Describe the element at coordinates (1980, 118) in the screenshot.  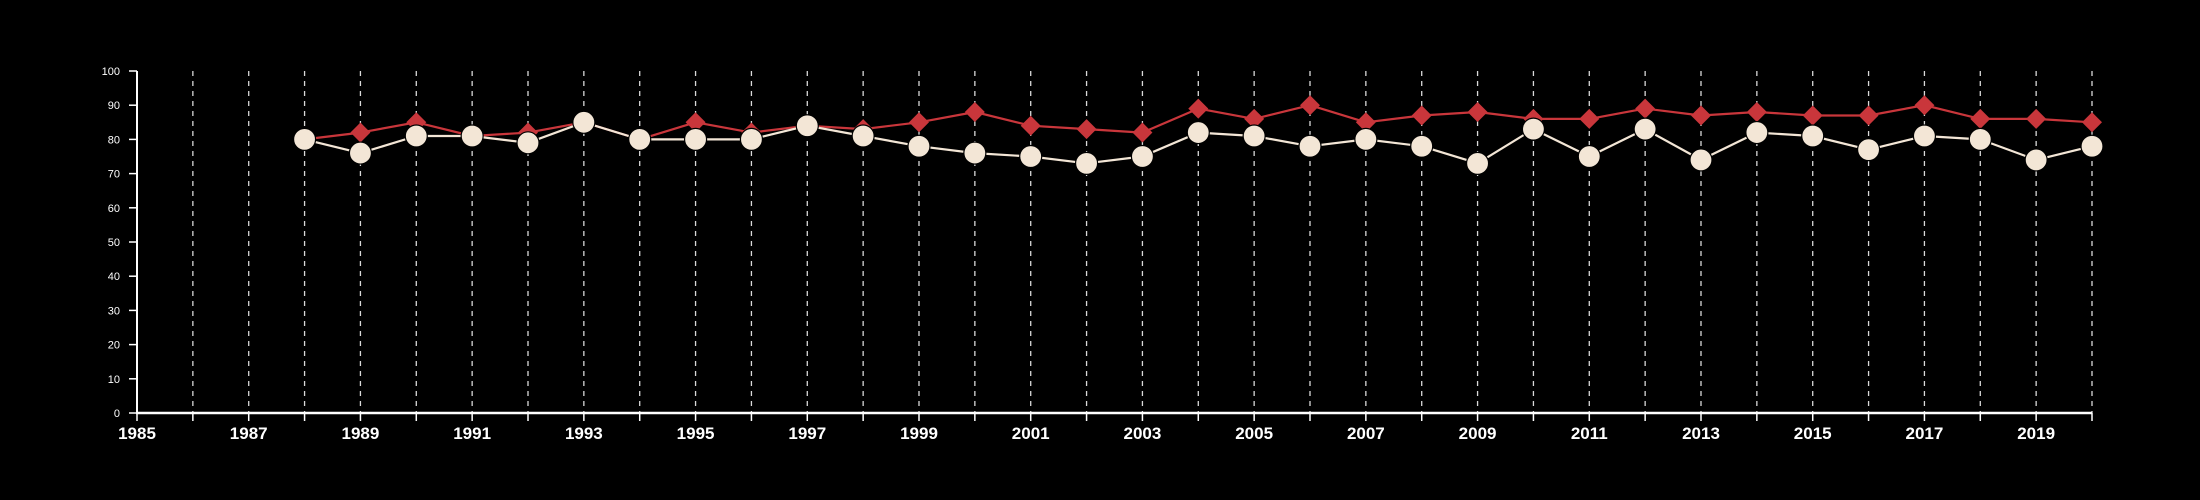
I see `series-0-point-2018` at that location.